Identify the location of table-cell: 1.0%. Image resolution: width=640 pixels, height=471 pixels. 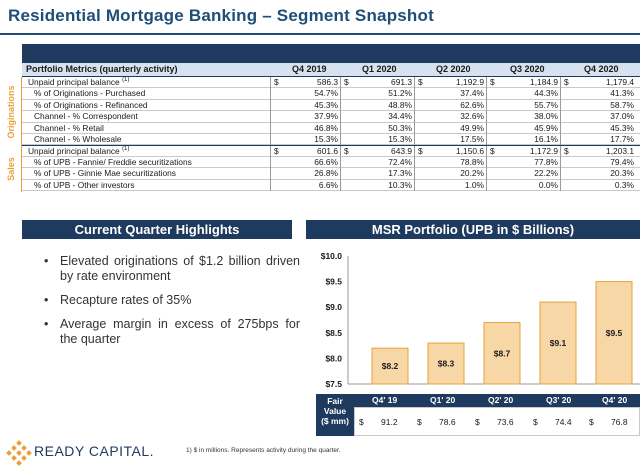
(474, 184).